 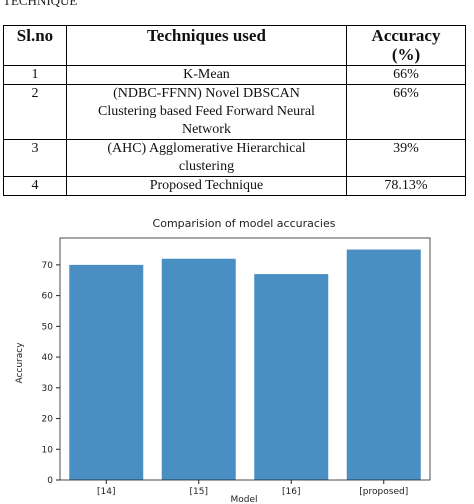 What do you see at coordinates (406, 186) in the screenshot?
I see `table-cell: 78.13%` at bounding box center [406, 186].